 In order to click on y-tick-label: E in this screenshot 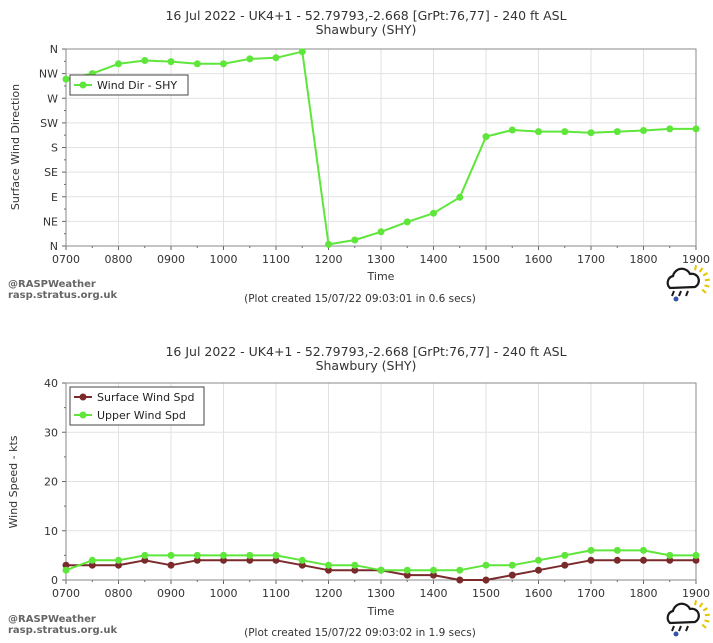, I will do `click(54, 197)`.